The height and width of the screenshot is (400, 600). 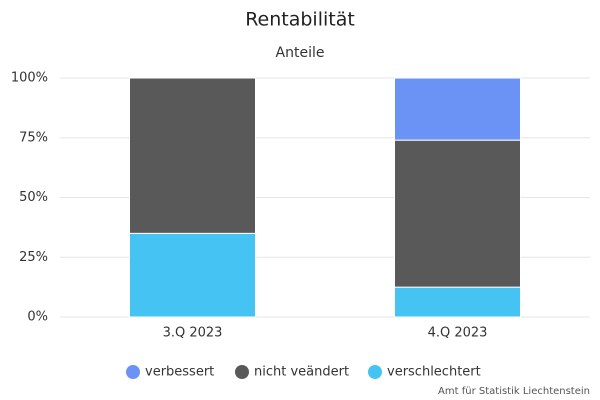 I want to click on legend-label: verbessert, so click(x=179, y=372).